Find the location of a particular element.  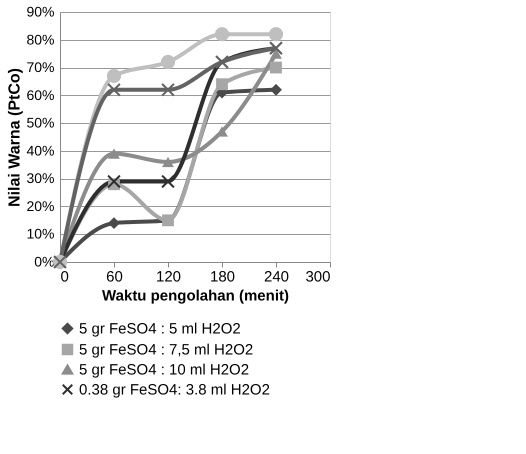

y-tick-label: 30% is located at coordinates (40, 178).